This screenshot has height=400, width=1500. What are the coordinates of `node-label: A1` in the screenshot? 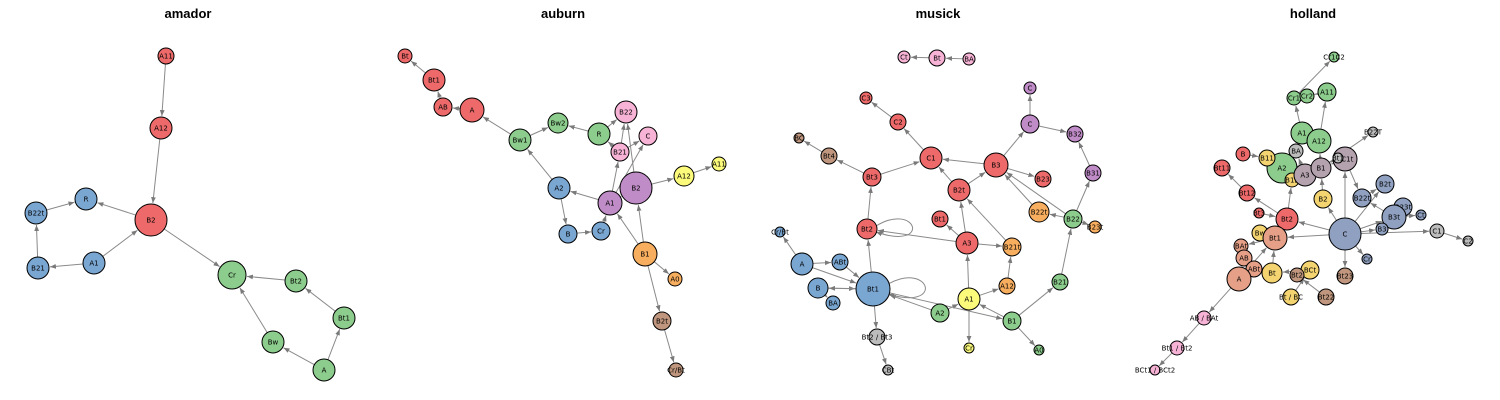 It's located at (93, 264).